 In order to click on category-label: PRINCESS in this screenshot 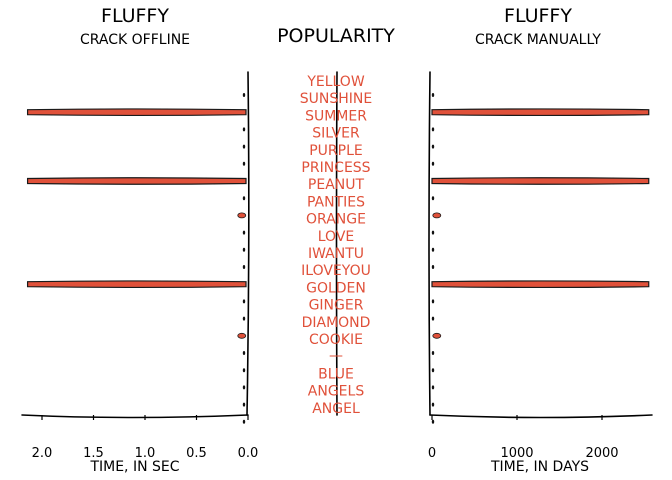, I will do `click(335, 168)`.